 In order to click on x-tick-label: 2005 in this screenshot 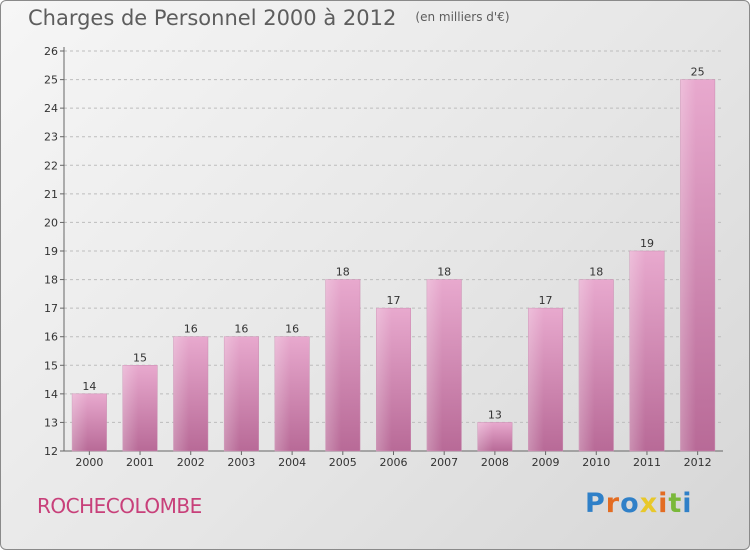, I will do `click(343, 462)`.